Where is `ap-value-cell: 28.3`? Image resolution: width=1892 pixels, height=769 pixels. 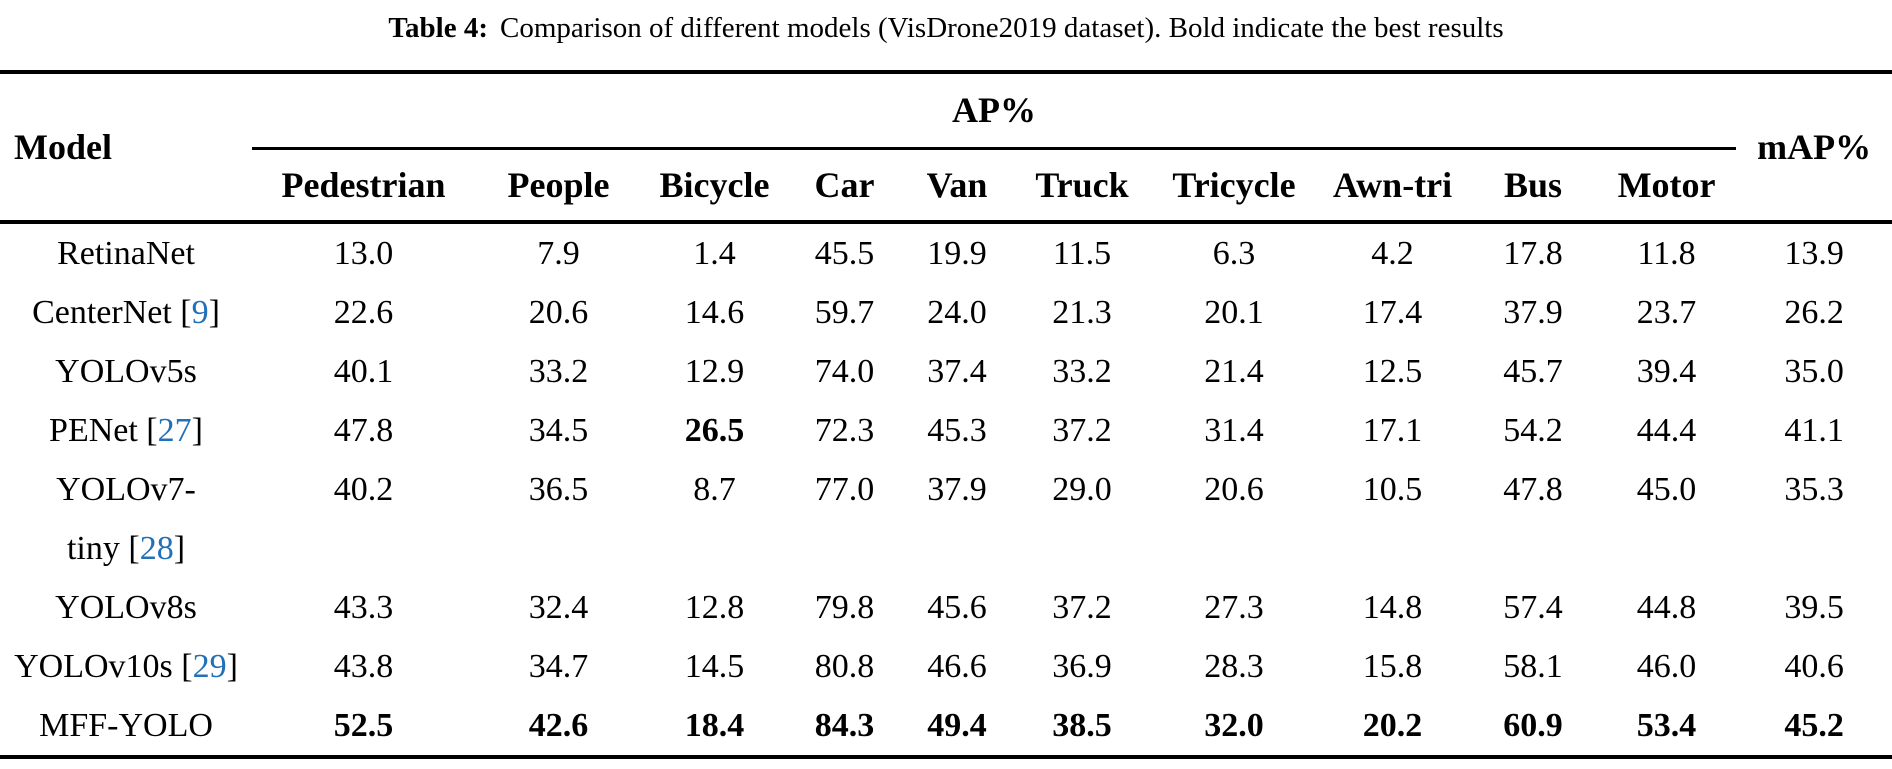
ap-value-cell: 28.3 is located at coordinates (1234, 666).